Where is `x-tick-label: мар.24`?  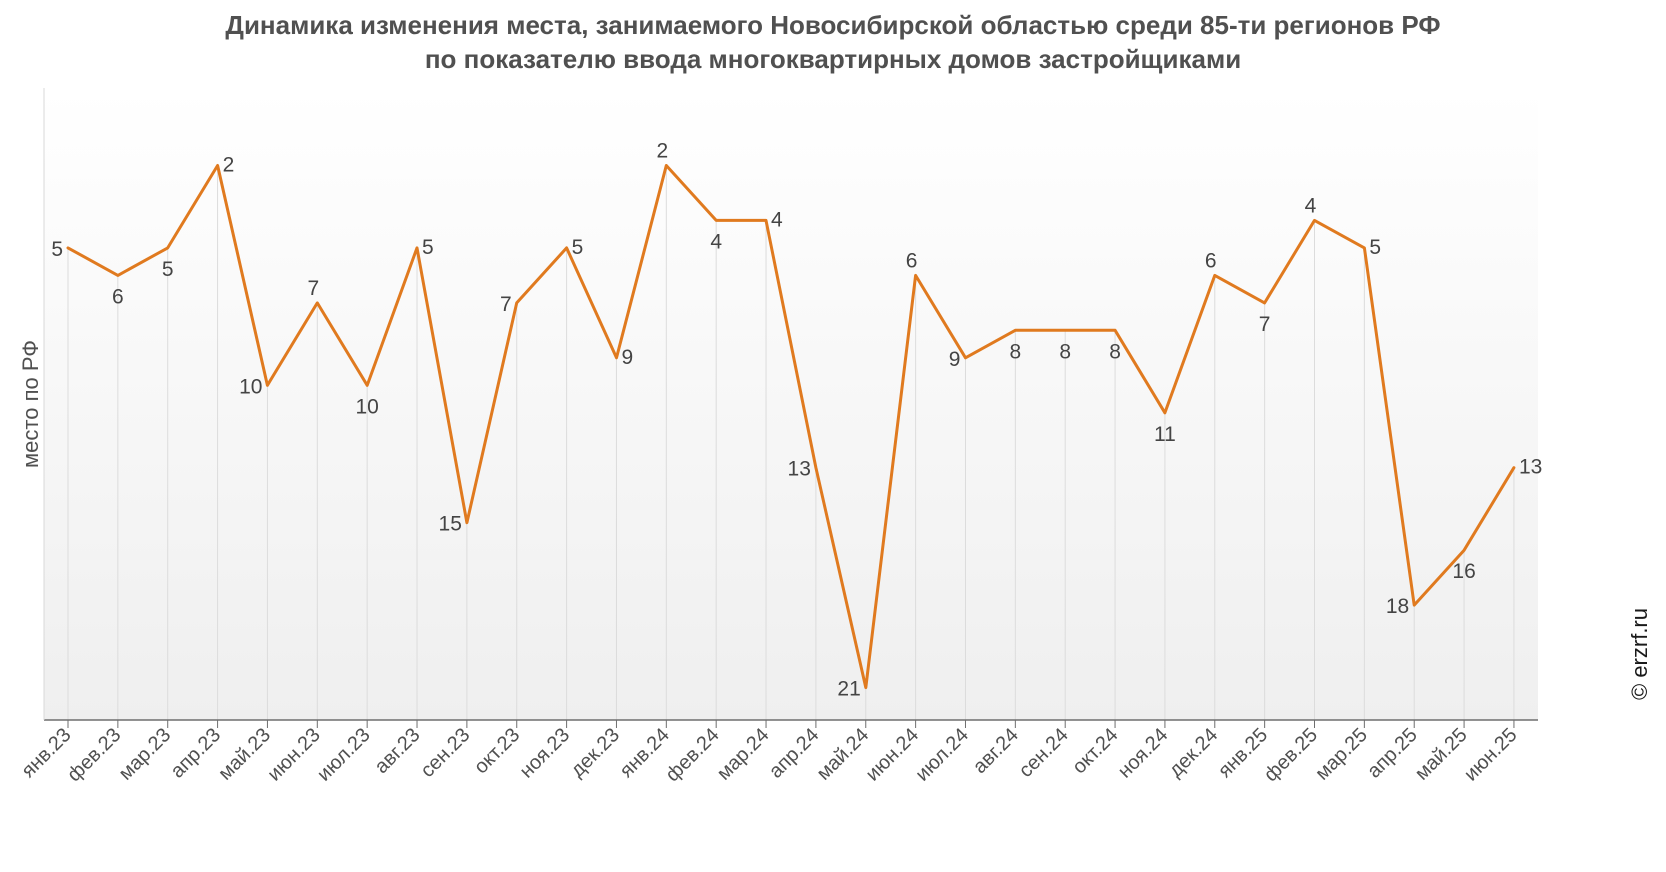 x-tick-label: мар.24 is located at coordinates (743, 754).